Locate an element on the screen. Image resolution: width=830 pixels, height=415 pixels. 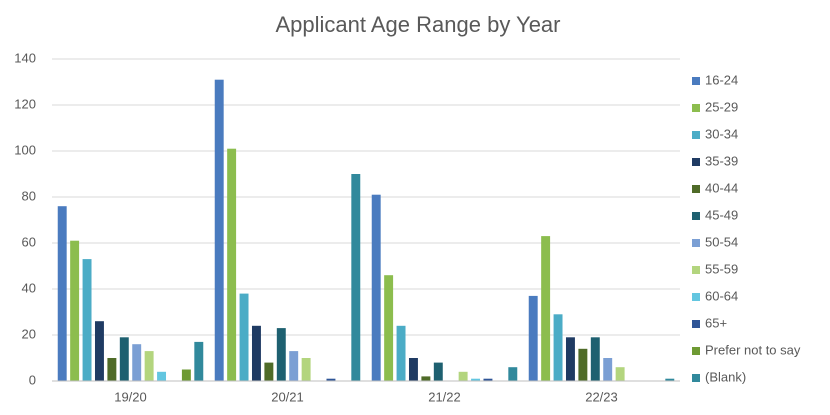
y-tick-label: 20 is located at coordinates (29, 333).